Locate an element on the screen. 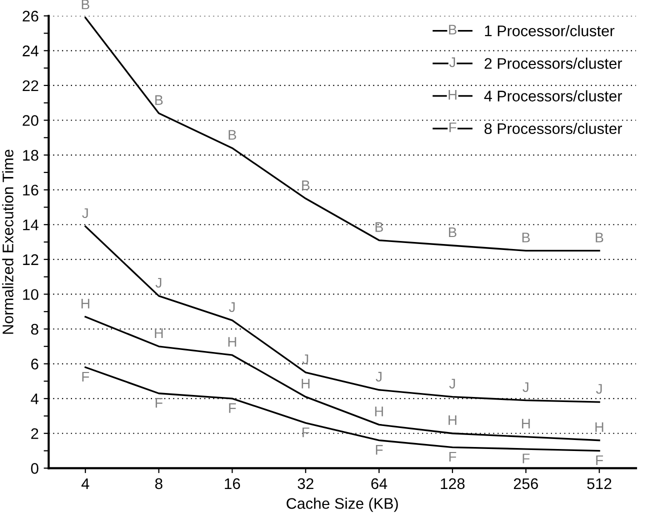 This screenshot has height=529, width=649. legend-label: 2 Processors/cluster is located at coordinates (553, 63).